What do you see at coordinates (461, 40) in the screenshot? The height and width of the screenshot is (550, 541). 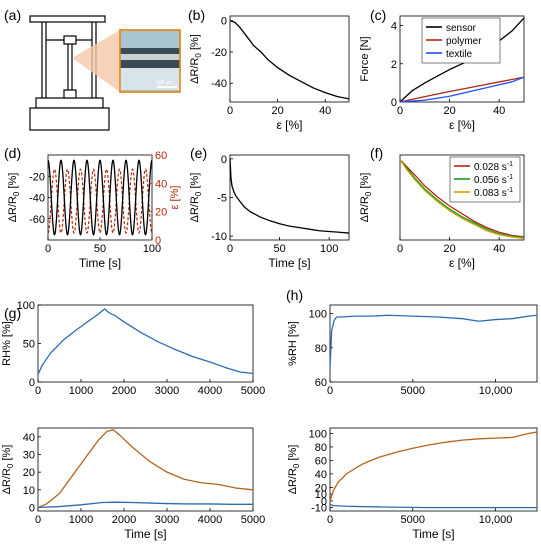 I see `legend: sensor polymer textile` at bounding box center [461, 40].